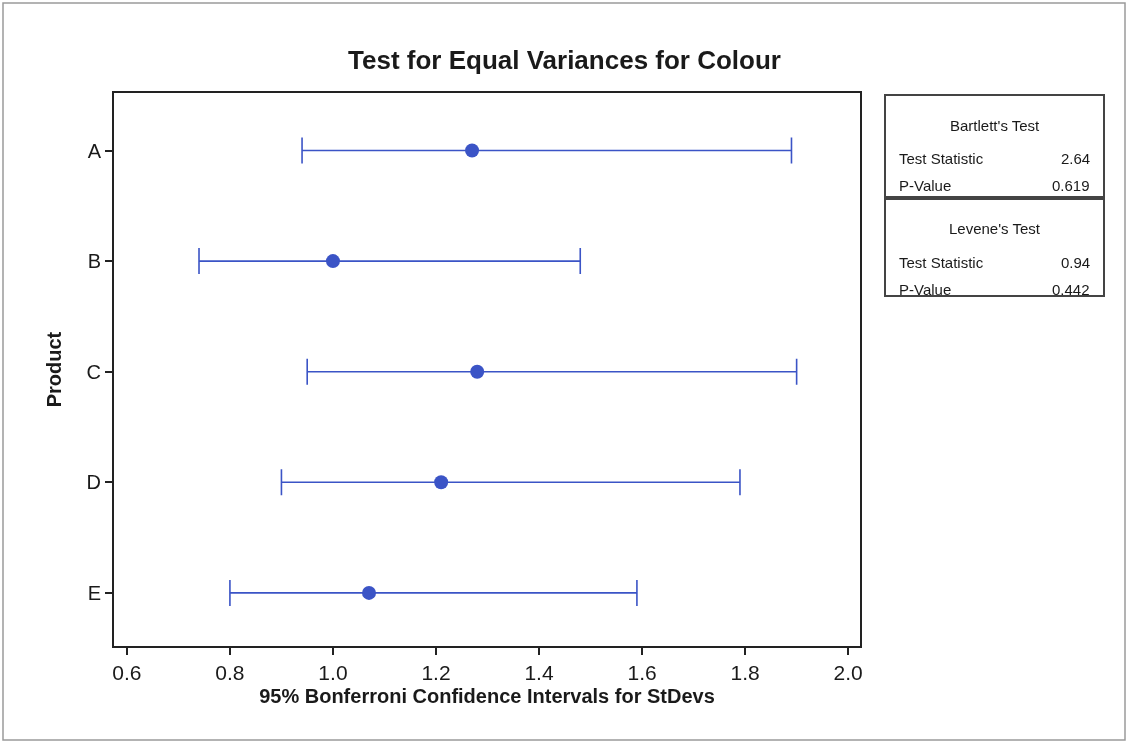 The image size is (1129, 744). What do you see at coordinates (995, 125) in the screenshot?
I see `text: Bartlett's Test` at bounding box center [995, 125].